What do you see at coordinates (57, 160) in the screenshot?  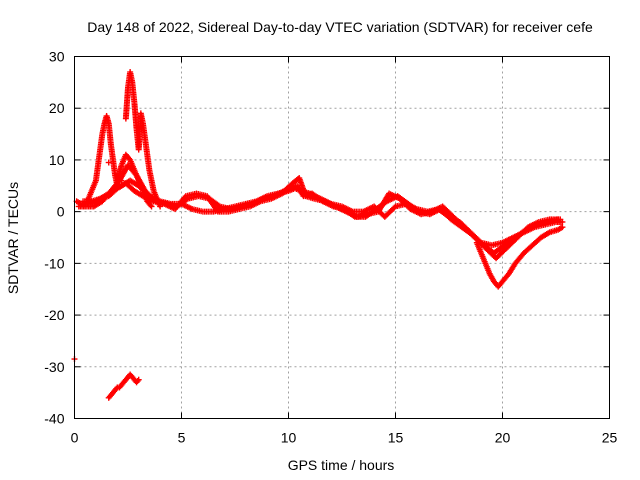 I see `y-tick-label: 10` at bounding box center [57, 160].